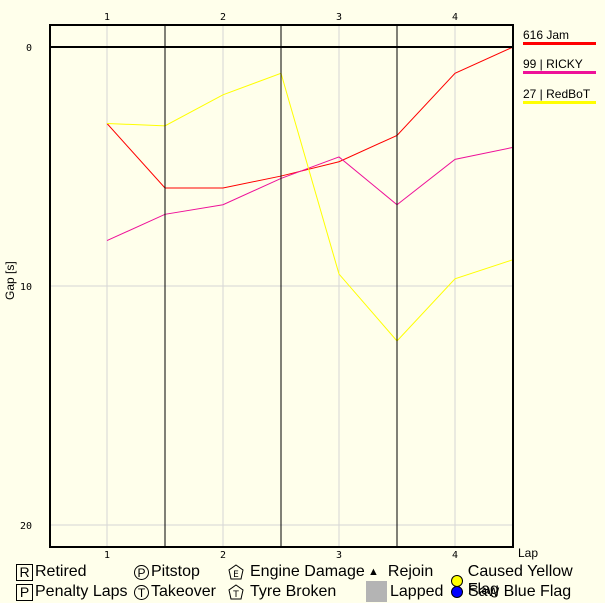  Describe the element at coordinates (26, 526) in the screenshot. I see `svg-text: 20` at that location.